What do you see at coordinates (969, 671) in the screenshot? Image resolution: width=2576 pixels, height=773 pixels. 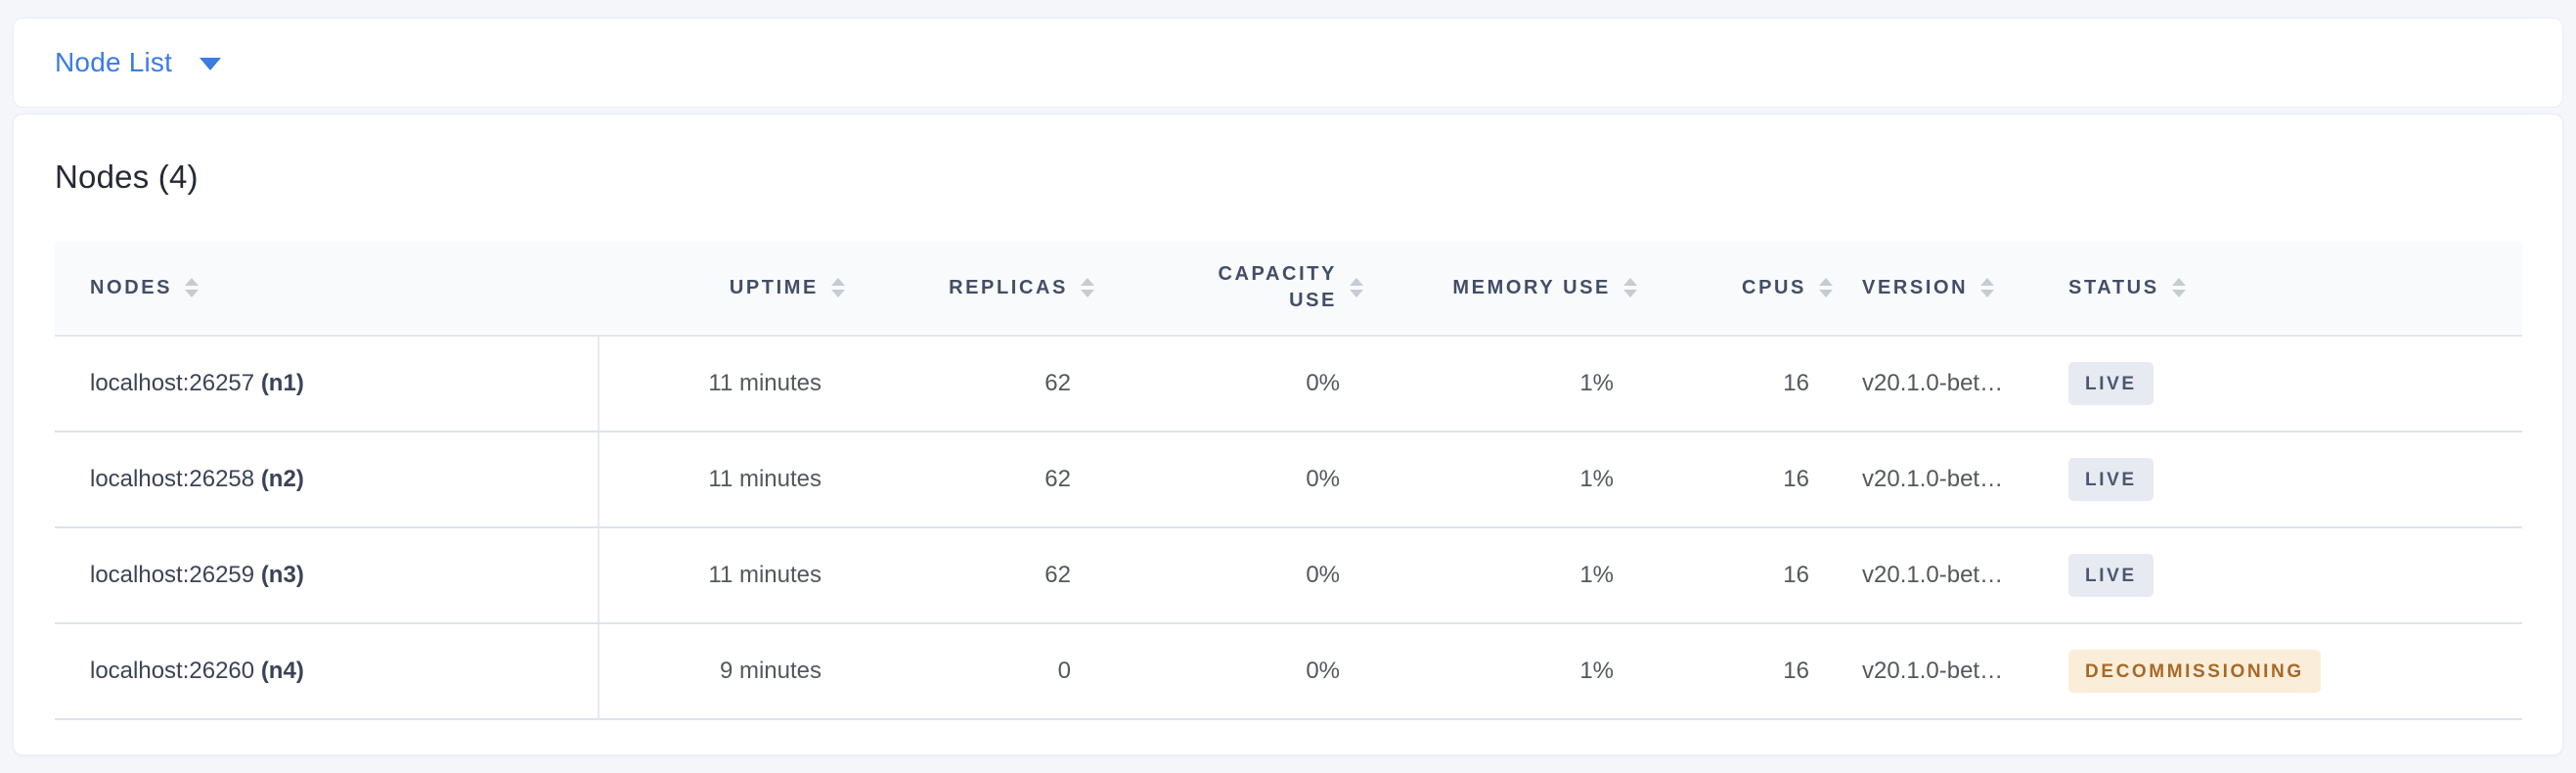 I see `cell-replicas: 0` at bounding box center [969, 671].